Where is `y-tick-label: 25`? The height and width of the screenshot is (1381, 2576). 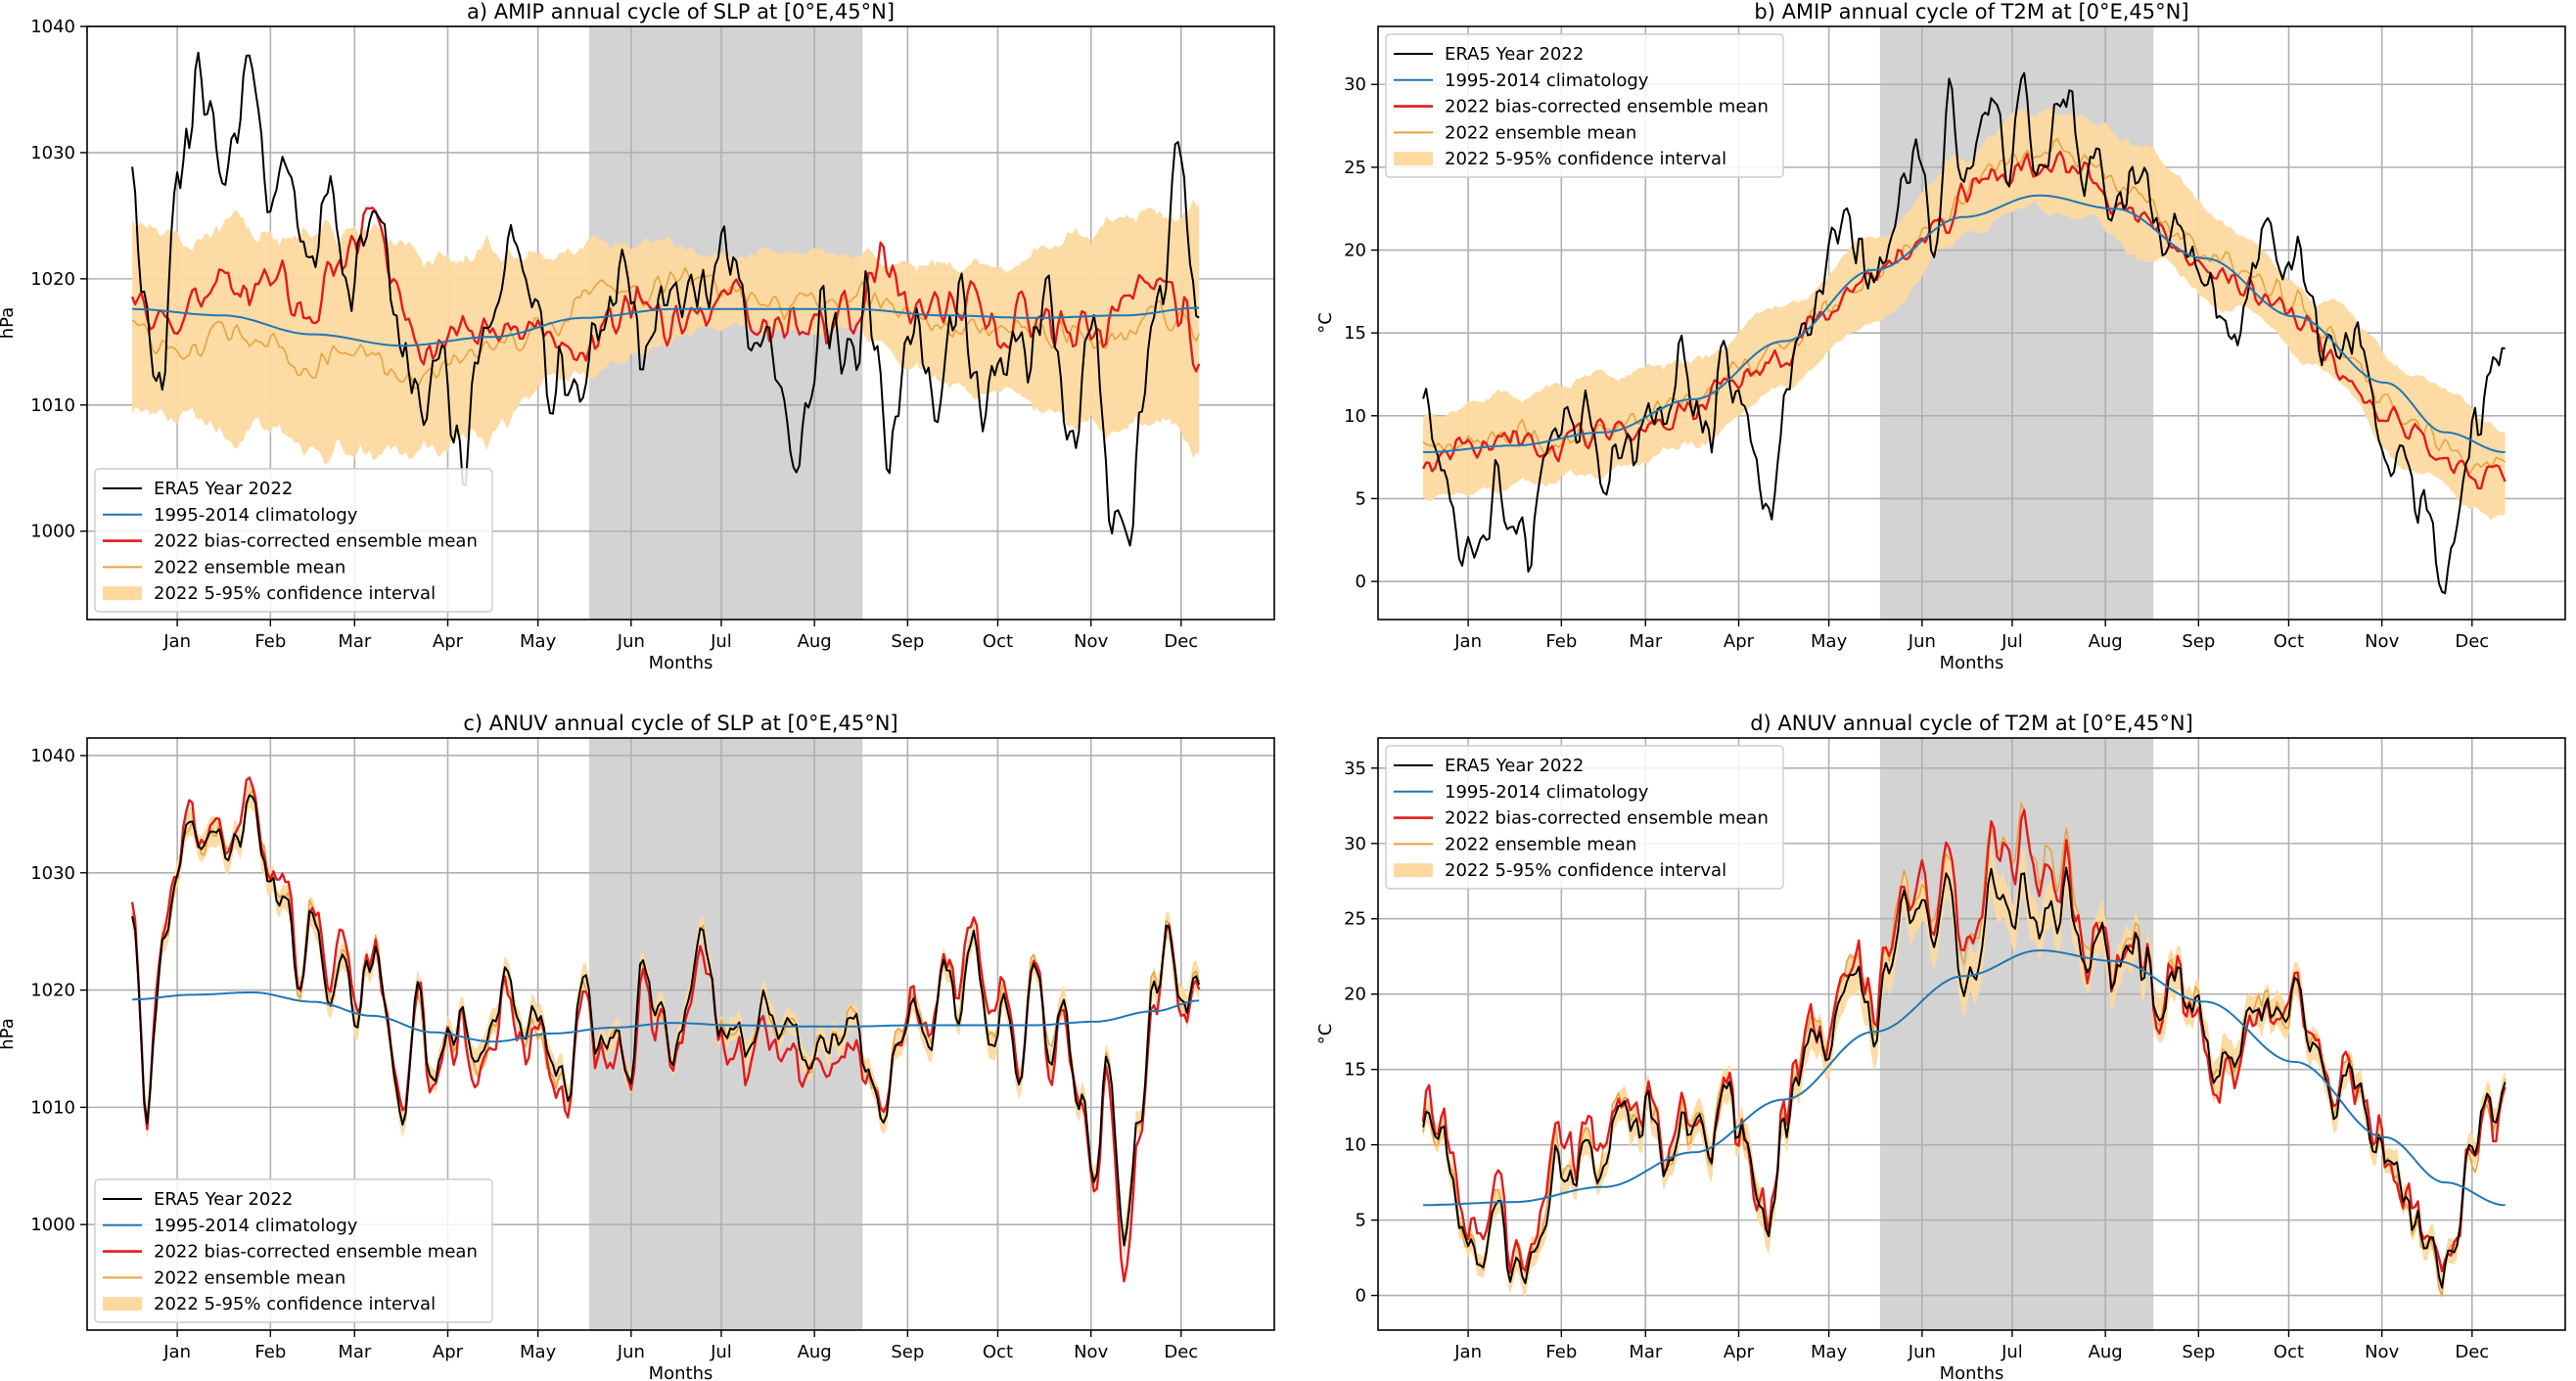 y-tick-label: 25 is located at coordinates (1355, 919).